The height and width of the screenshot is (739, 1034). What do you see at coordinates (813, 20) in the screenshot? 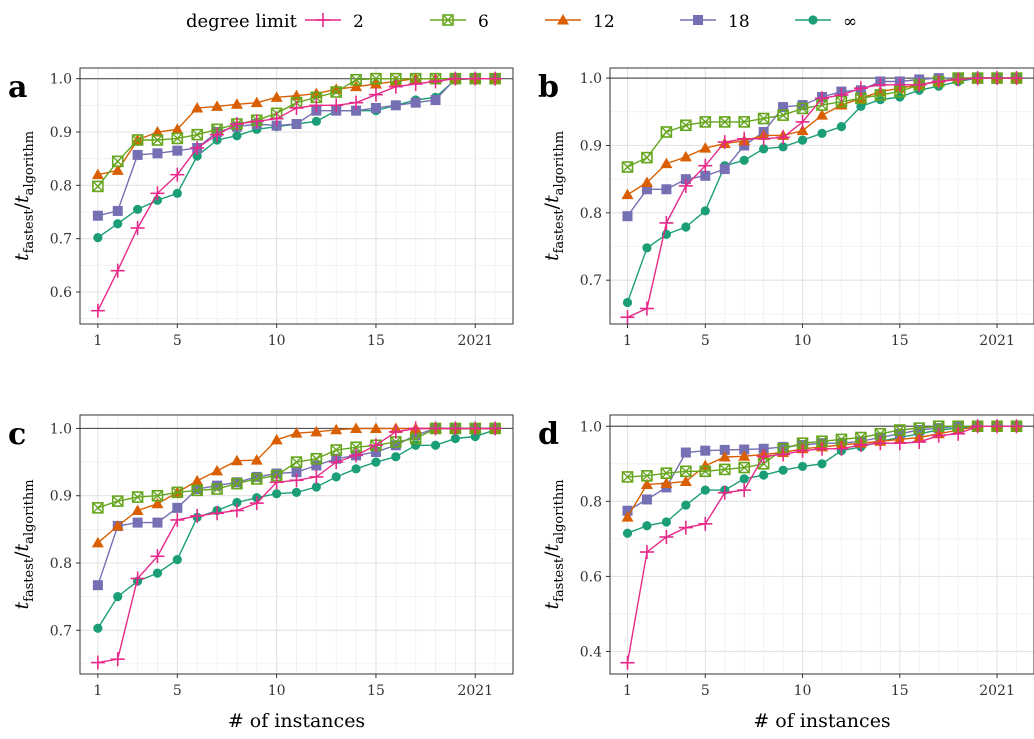
I see `legend-marker` at bounding box center [813, 20].